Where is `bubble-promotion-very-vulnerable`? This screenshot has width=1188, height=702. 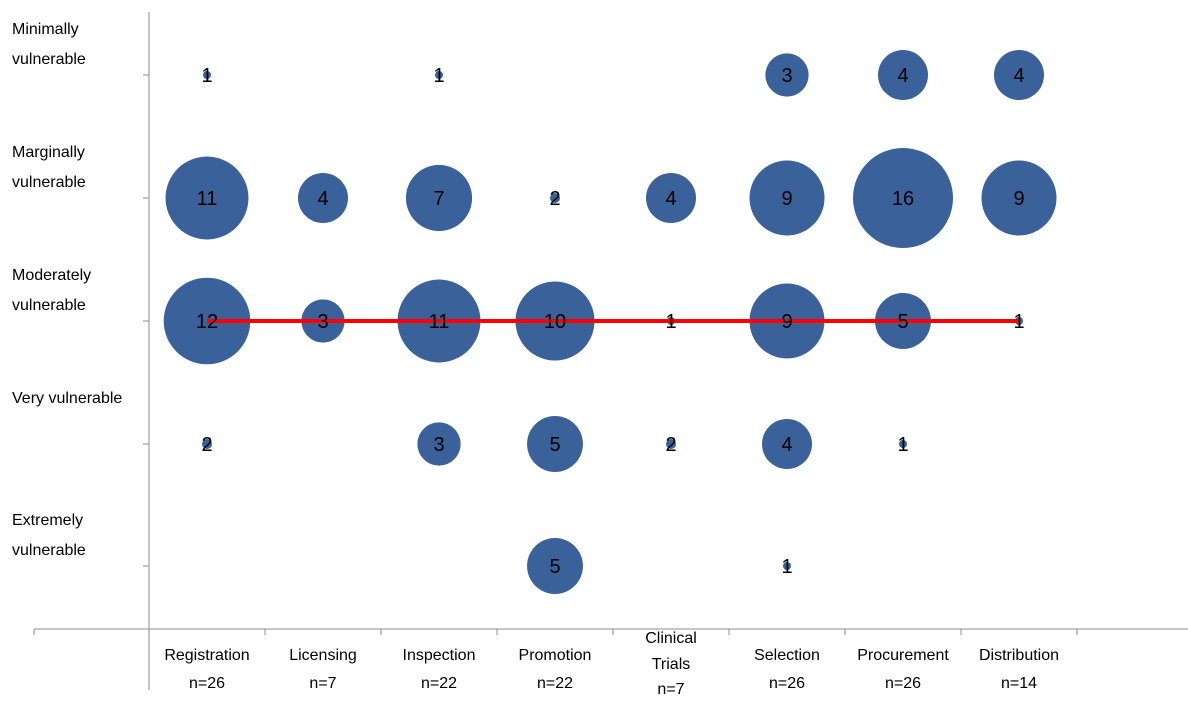
bubble-promotion-very-vulnerable is located at coordinates (555, 444).